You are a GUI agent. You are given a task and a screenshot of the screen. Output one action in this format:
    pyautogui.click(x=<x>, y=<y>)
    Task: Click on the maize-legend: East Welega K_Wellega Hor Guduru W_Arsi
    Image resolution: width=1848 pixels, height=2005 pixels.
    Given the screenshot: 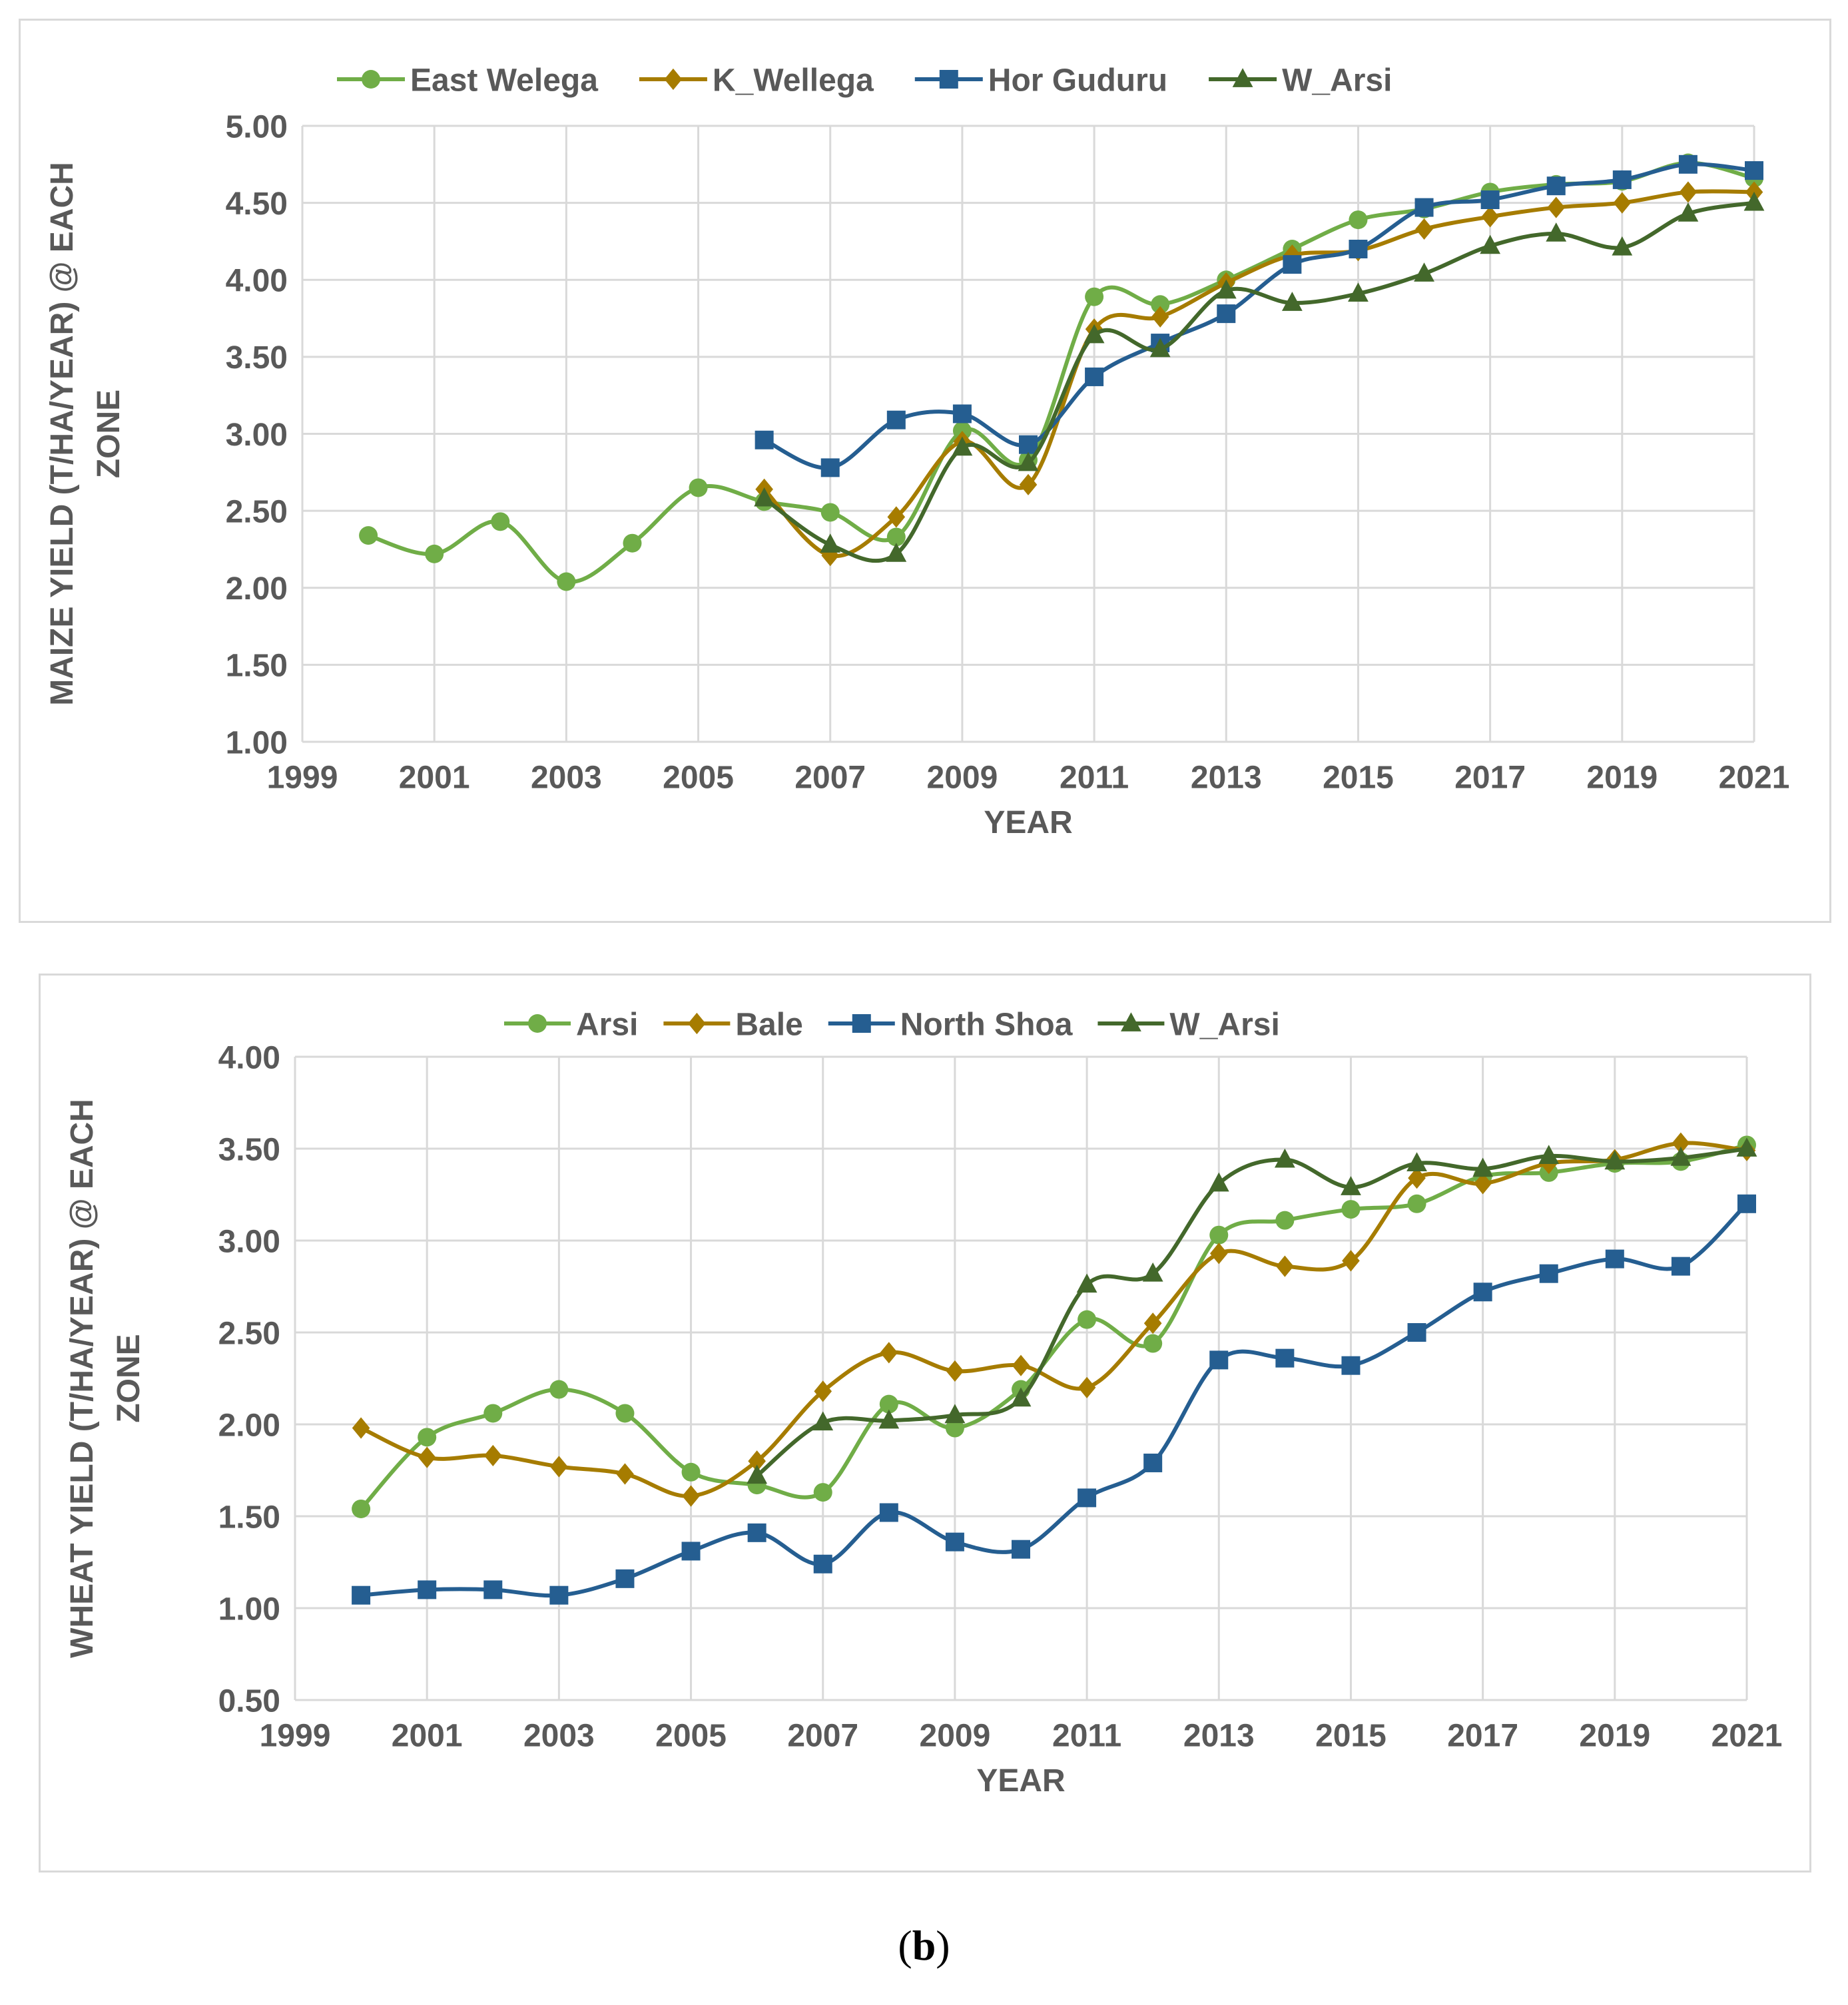 What is the action you would take?
    pyautogui.click(x=864, y=80)
    